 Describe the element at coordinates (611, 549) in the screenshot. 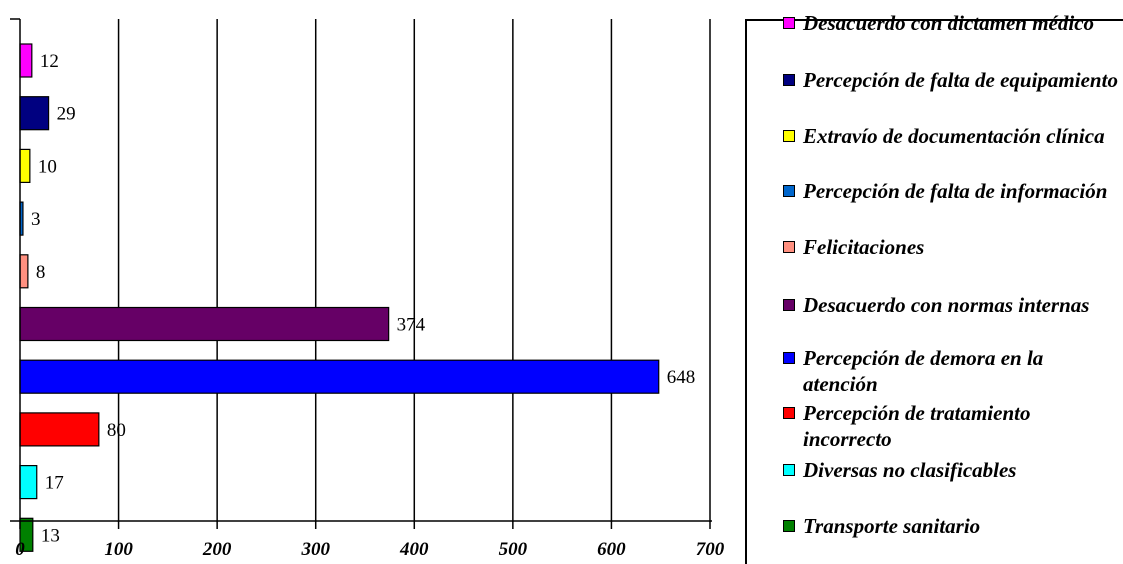

I see `x-tick-label: 600` at that location.